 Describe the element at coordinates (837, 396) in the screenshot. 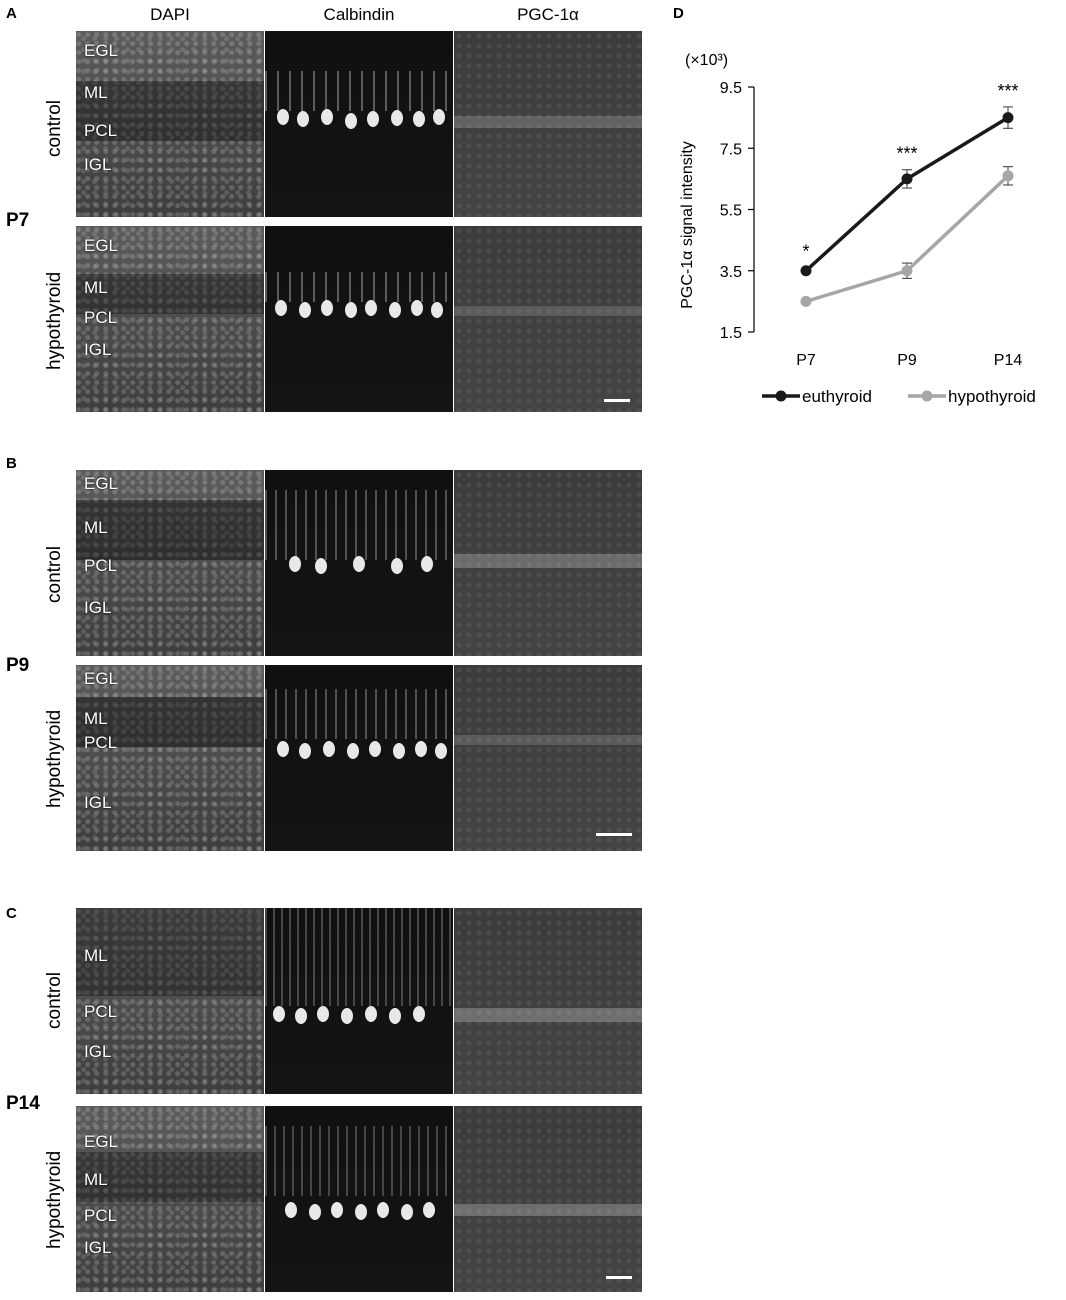

I see `legend-label-euthyroid: euthyroid` at that location.